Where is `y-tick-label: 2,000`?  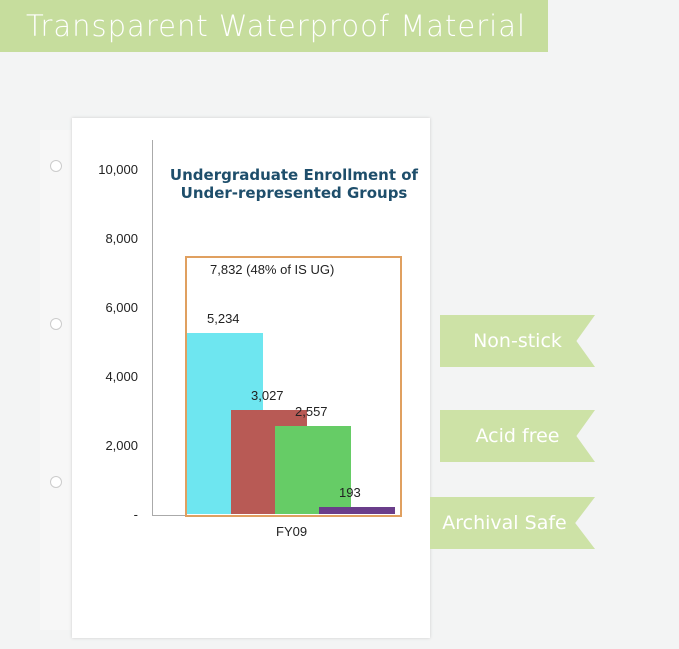
y-tick-label: 2,000 is located at coordinates (121, 445).